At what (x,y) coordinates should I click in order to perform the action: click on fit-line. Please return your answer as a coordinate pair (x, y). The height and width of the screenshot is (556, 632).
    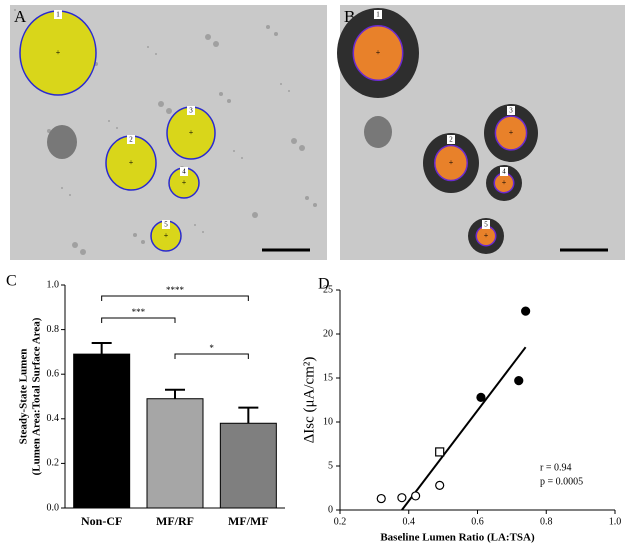
    Looking at the image, I should click on (464, 428).